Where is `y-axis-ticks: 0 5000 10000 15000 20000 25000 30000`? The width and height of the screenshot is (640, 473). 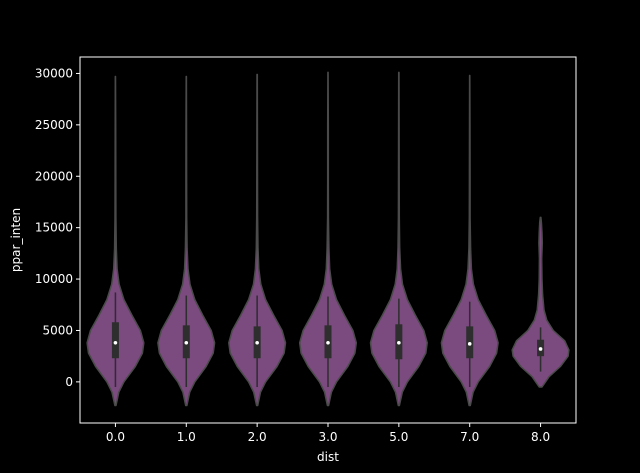
y-axis-ticks: 0 5000 10000 15000 20000 25000 30000 is located at coordinates (57, 227).